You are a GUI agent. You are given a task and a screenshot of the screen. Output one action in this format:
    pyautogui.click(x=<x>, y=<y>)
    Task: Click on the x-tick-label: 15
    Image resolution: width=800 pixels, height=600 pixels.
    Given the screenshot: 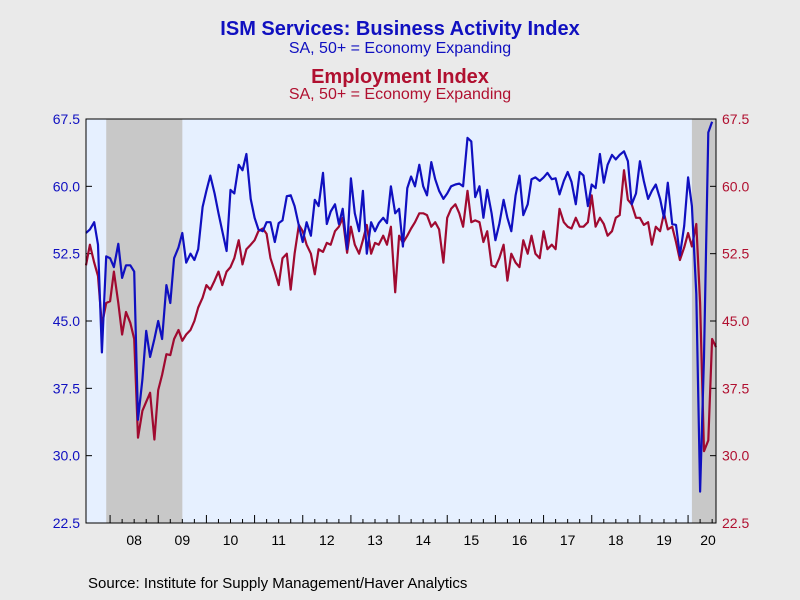 What is the action you would take?
    pyautogui.click(x=472, y=540)
    